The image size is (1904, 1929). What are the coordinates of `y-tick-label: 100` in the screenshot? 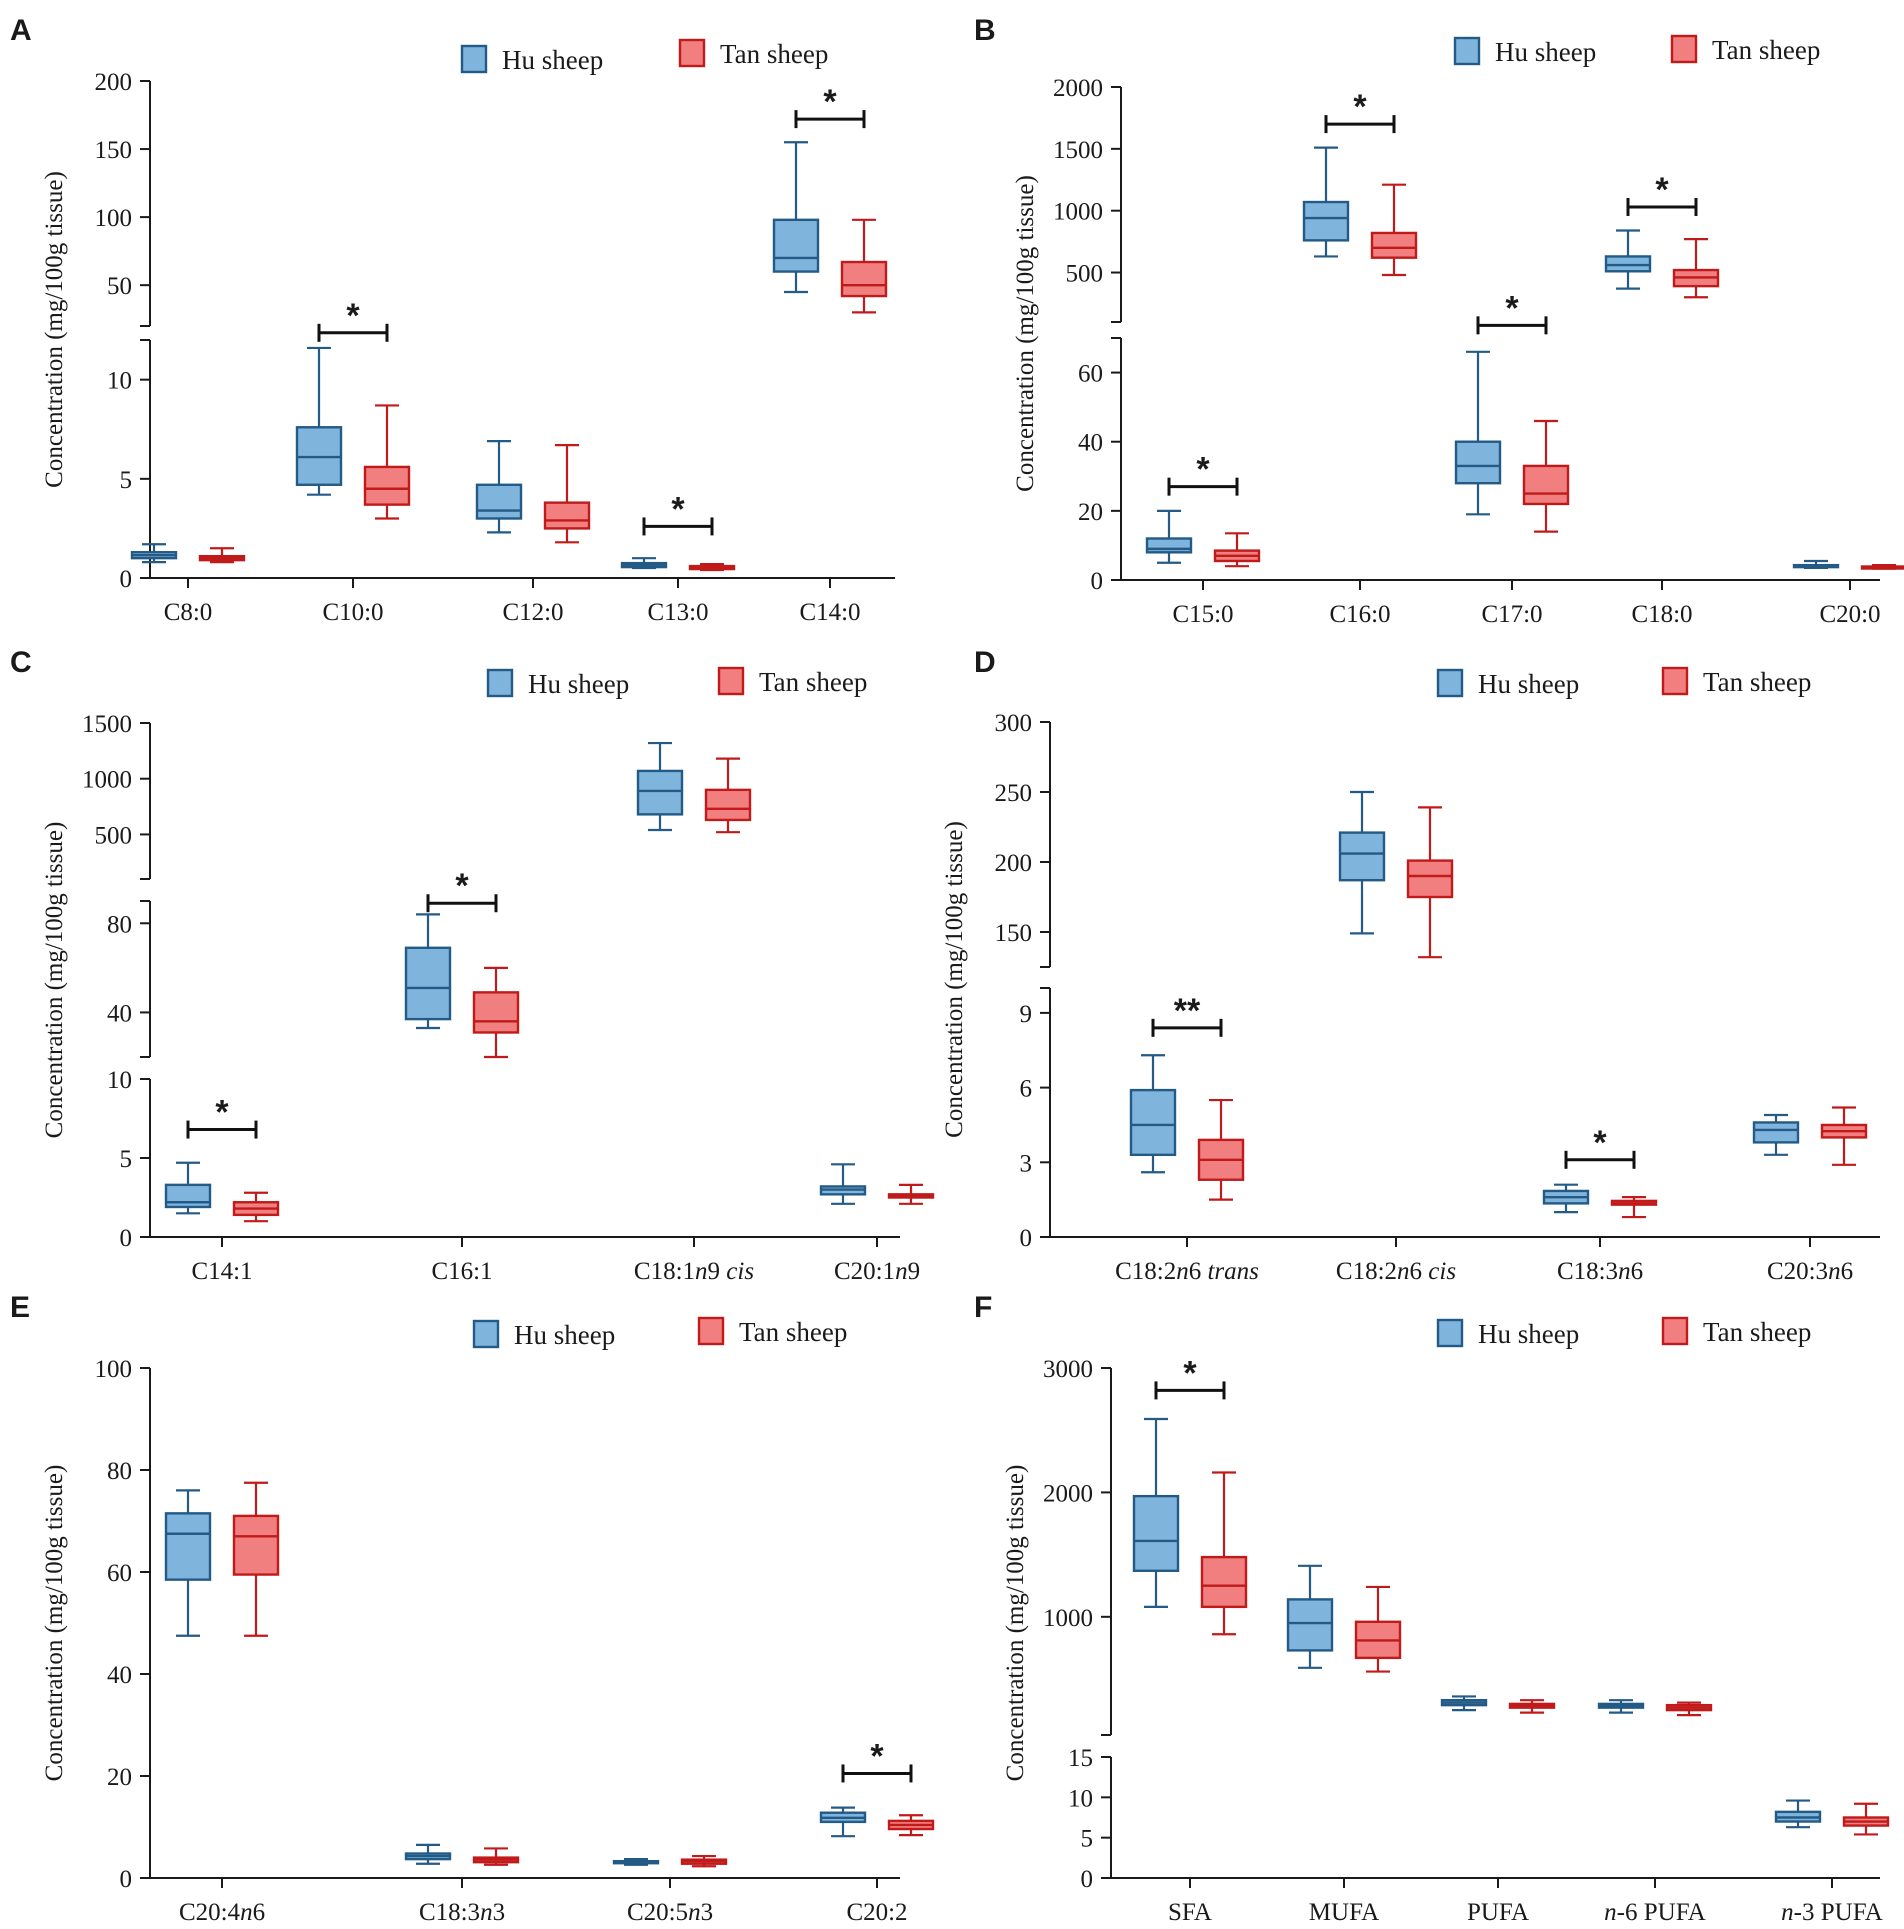 It's located at (114, 1369).